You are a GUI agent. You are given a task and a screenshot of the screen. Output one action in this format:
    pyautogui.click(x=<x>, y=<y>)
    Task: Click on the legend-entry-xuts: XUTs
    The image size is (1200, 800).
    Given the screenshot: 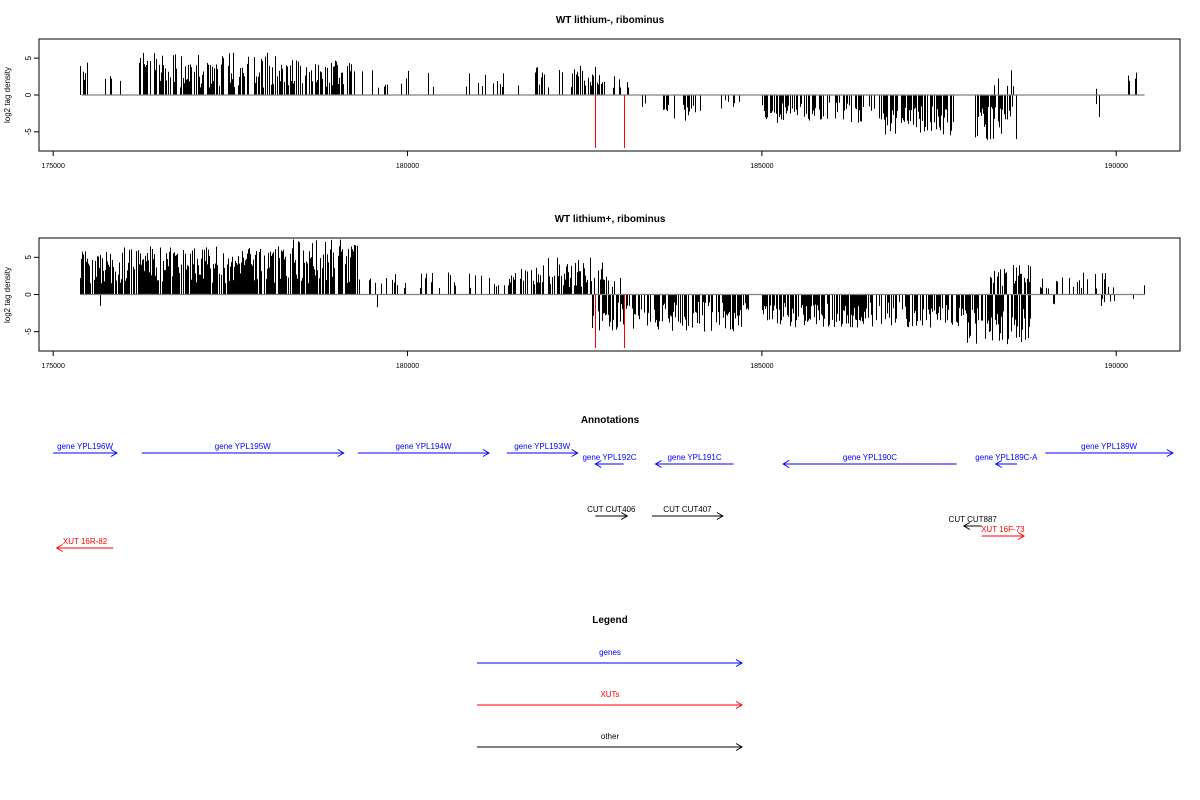 What is the action you would take?
    pyautogui.click(x=610, y=699)
    